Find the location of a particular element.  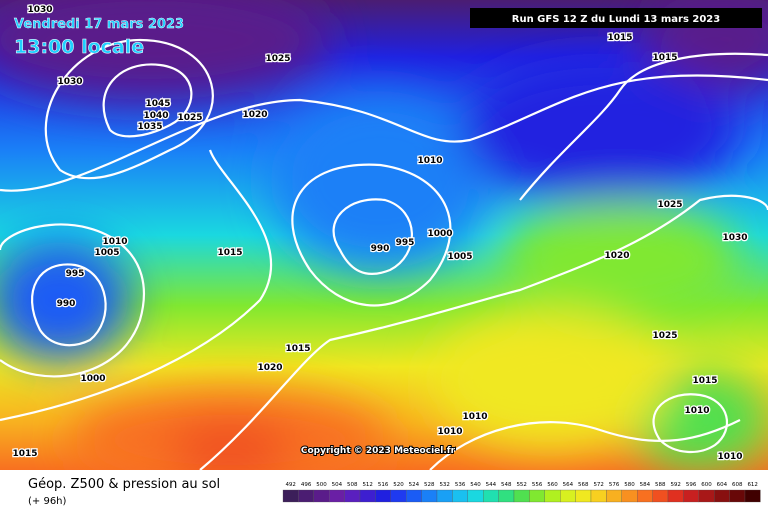

legend-label: 512 is located at coordinates (367, 485).